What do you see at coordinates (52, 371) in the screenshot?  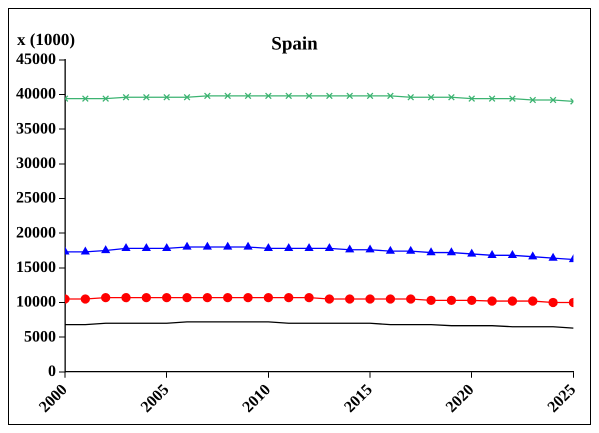 I see `y-tick-label: 0` at bounding box center [52, 371].